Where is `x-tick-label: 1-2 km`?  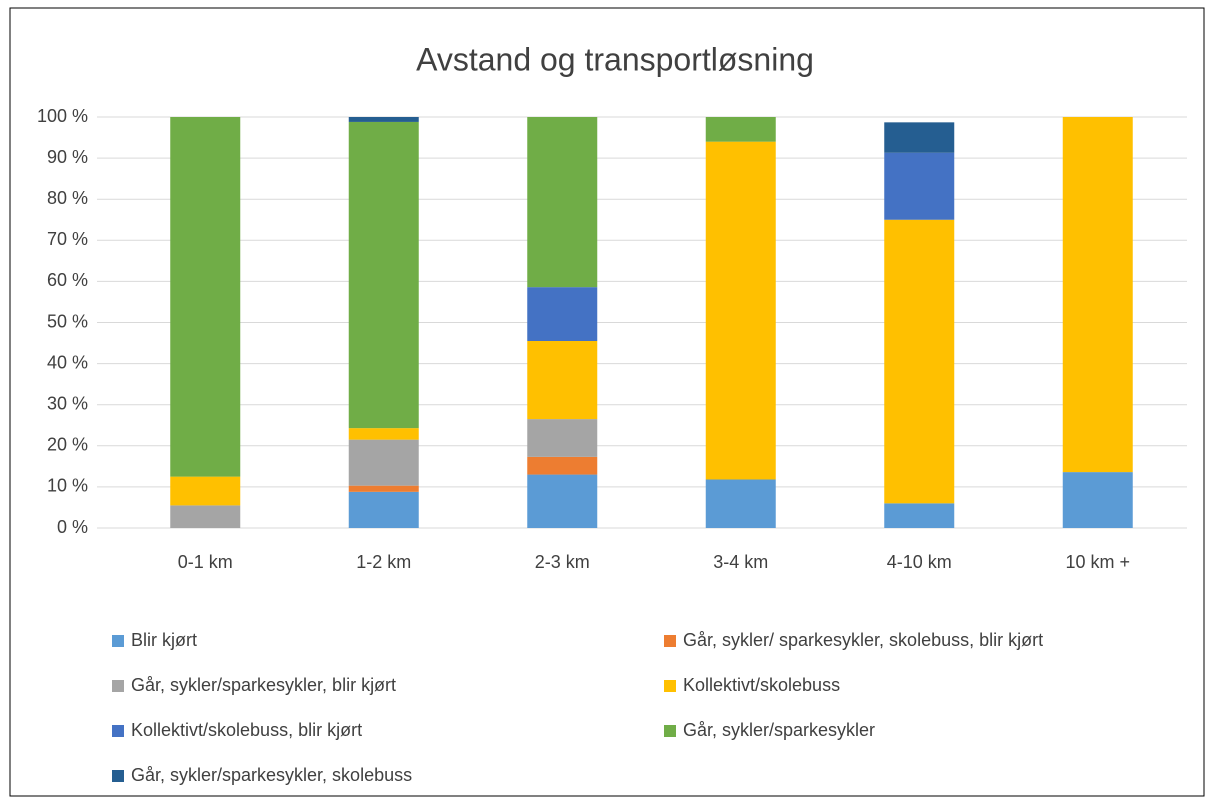
x-tick-label: 1-2 km is located at coordinates (383, 562).